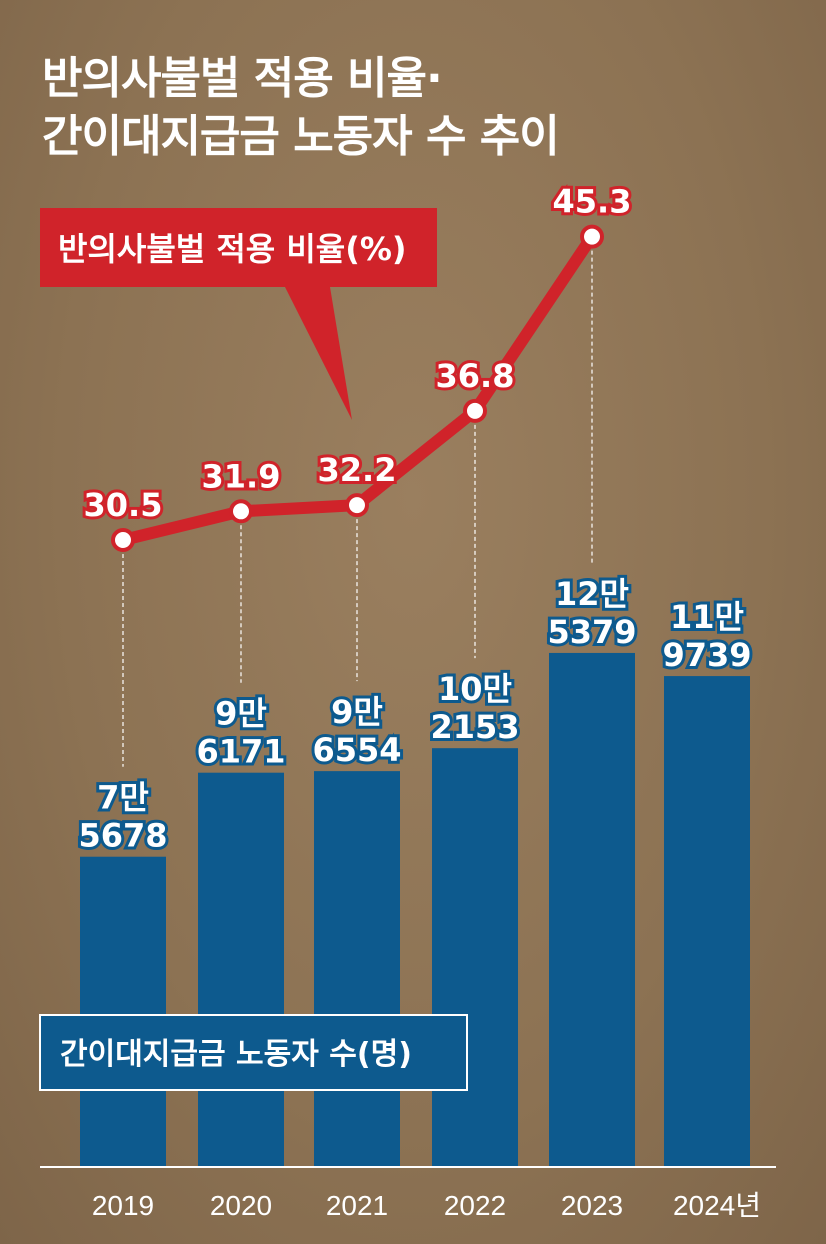 The width and height of the screenshot is (826, 1244). What do you see at coordinates (123, 798) in the screenshot?
I see `bar-value-label: 7만` at bounding box center [123, 798].